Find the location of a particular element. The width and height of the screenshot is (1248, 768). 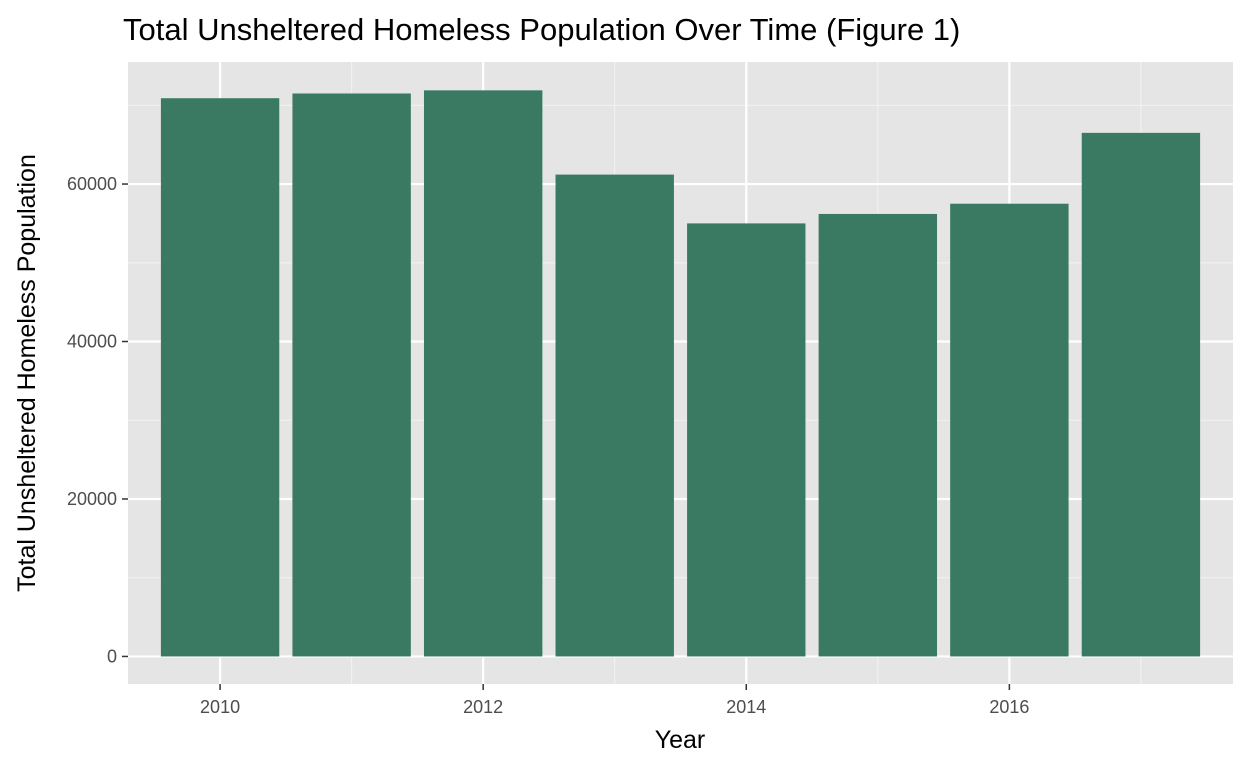

y-axis-title: Total Unsheltered Homeless Population is located at coordinates (27, 373).